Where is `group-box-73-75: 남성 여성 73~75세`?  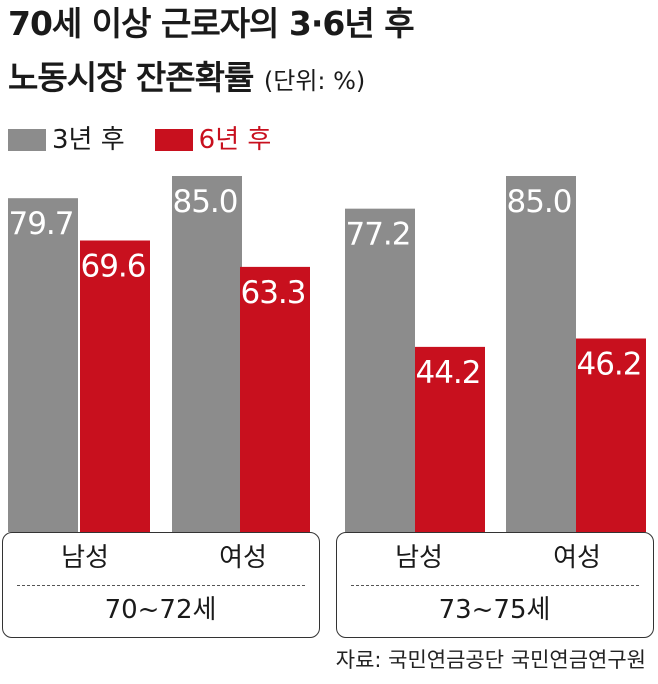 group-box-73-75: 남성 여성 73~75세 is located at coordinates (495, 585).